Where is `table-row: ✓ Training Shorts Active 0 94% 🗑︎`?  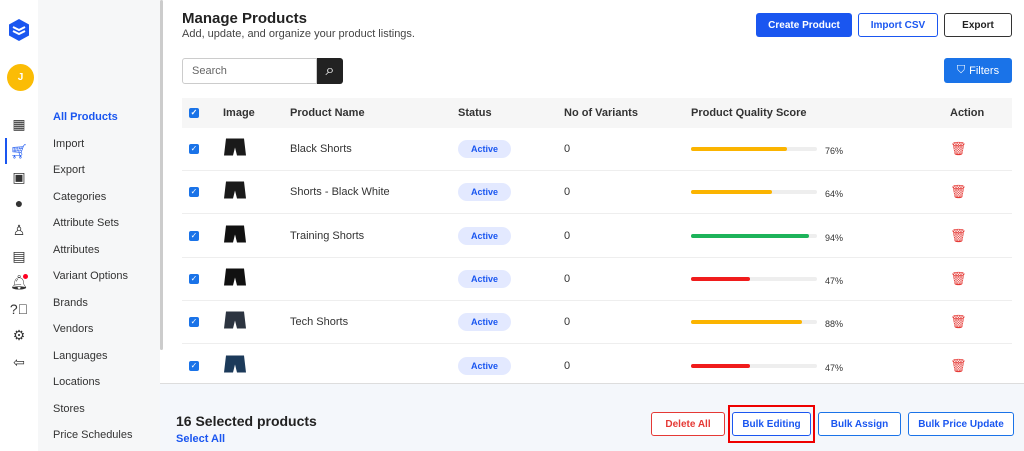 table-row: ✓ Training Shorts Active 0 94% 🗑︎ is located at coordinates (597, 236).